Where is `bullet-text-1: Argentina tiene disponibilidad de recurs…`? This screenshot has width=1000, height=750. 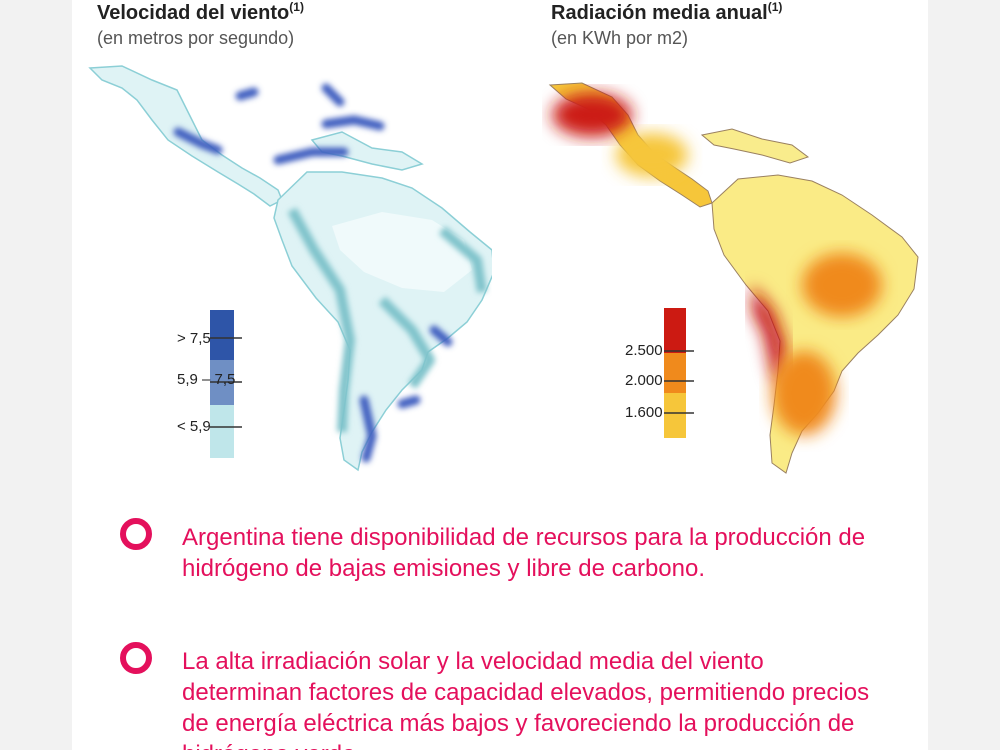 bullet-text-1: Argentina tiene disponibilidad de recurs… is located at coordinates (524, 553).